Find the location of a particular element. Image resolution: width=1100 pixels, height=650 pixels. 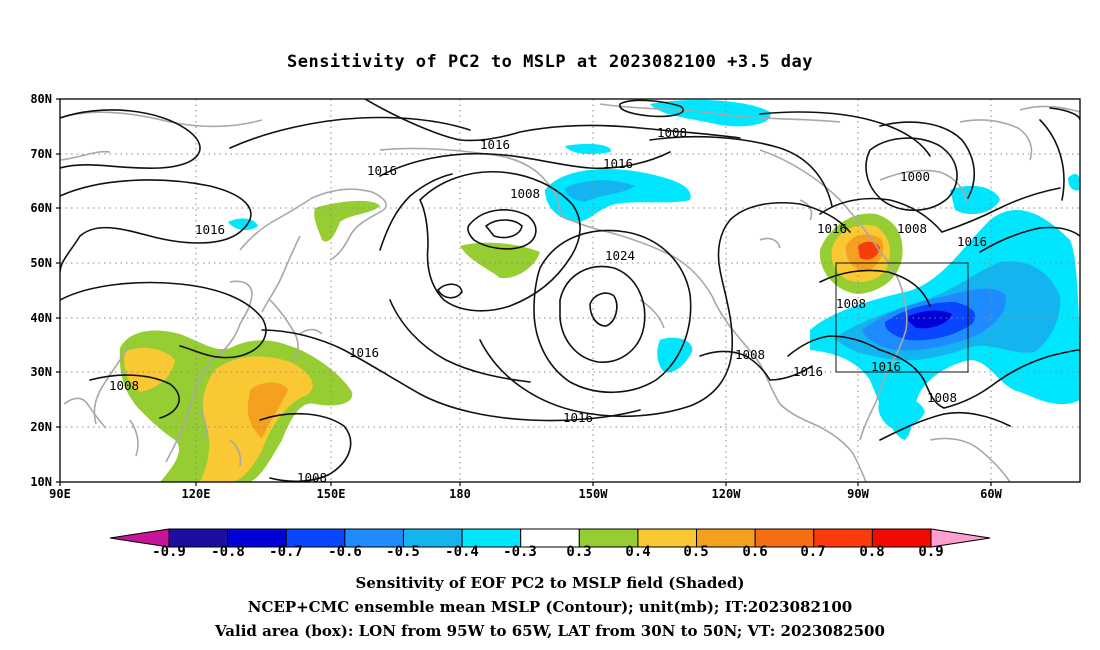

colorbar-label: -0.6 is located at coordinates (345, 552).